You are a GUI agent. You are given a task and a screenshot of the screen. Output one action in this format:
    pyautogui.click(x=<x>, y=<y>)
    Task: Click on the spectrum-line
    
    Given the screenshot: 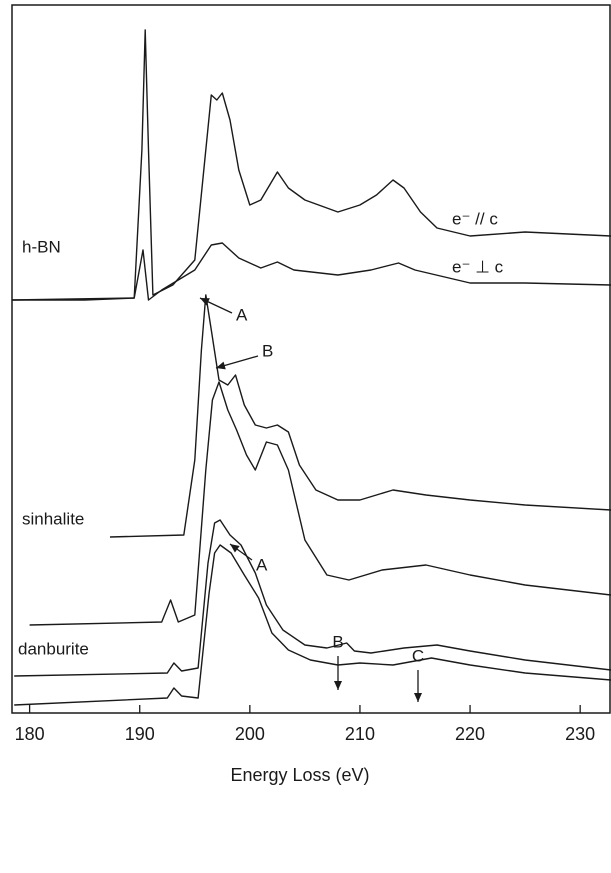 What is the action you would take?
    pyautogui.click(x=311, y=271)
    